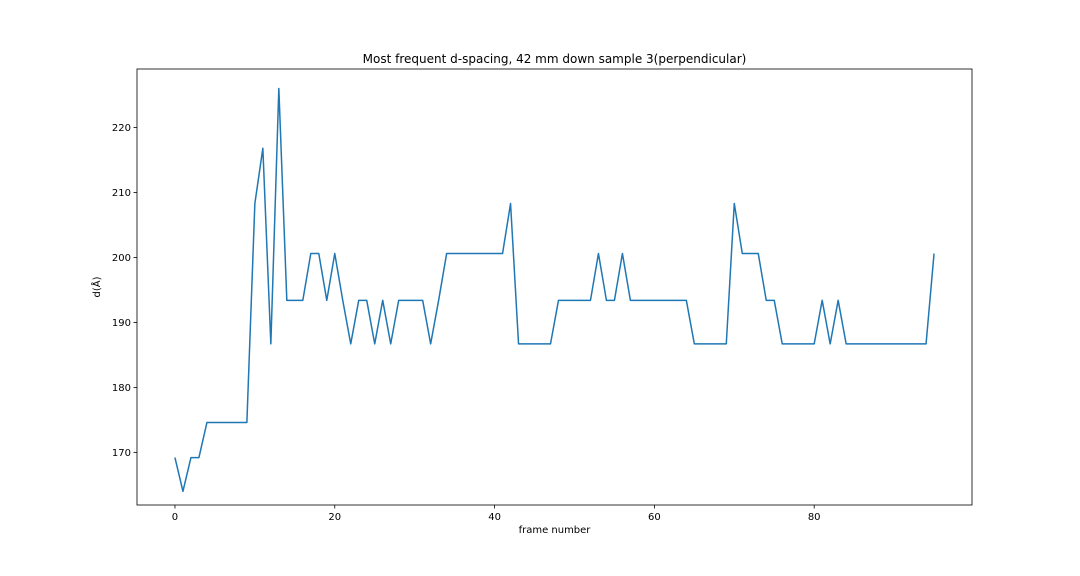 This screenshot has height=576, width=1080. I want to click on y-tick-label: 190, so click(121, 323).